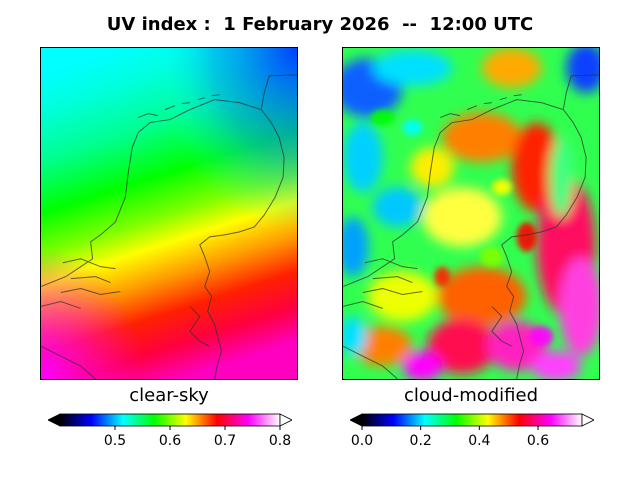 The height and width of the screenshot is (480, 640). Describe the element at coordinates (472, 431) in the screenshot. I see `cloud-modified-colorbar: 0.0 0.2 0.4 0.6` at that location.